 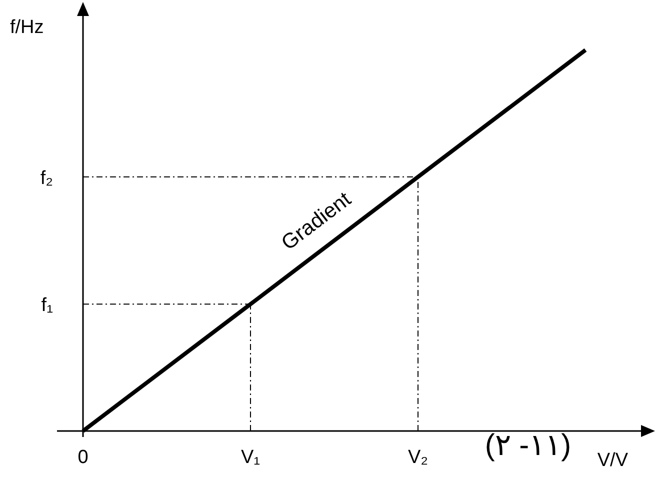 I want to click on ref-line-label: f₂, so click(x=46, y=178).